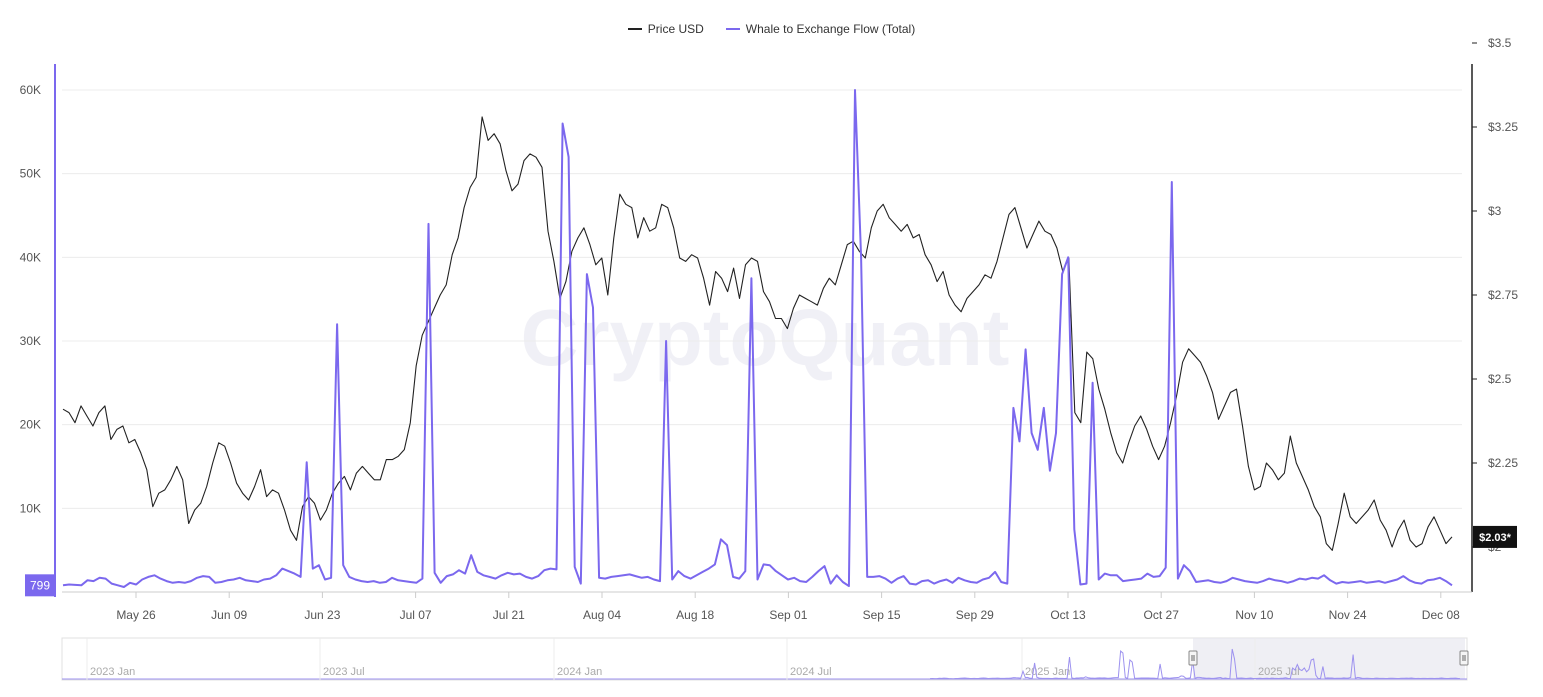  Describe the element at coordinates (830, 29) in the screenshot. I see `legend-label-flow: Whale to Exchange Flow (Total)` at that location.